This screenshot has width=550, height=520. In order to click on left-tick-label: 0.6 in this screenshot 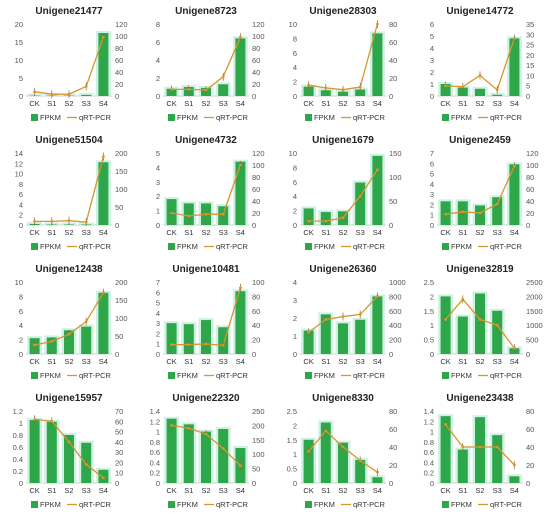, I will do `click(18, 447)`.